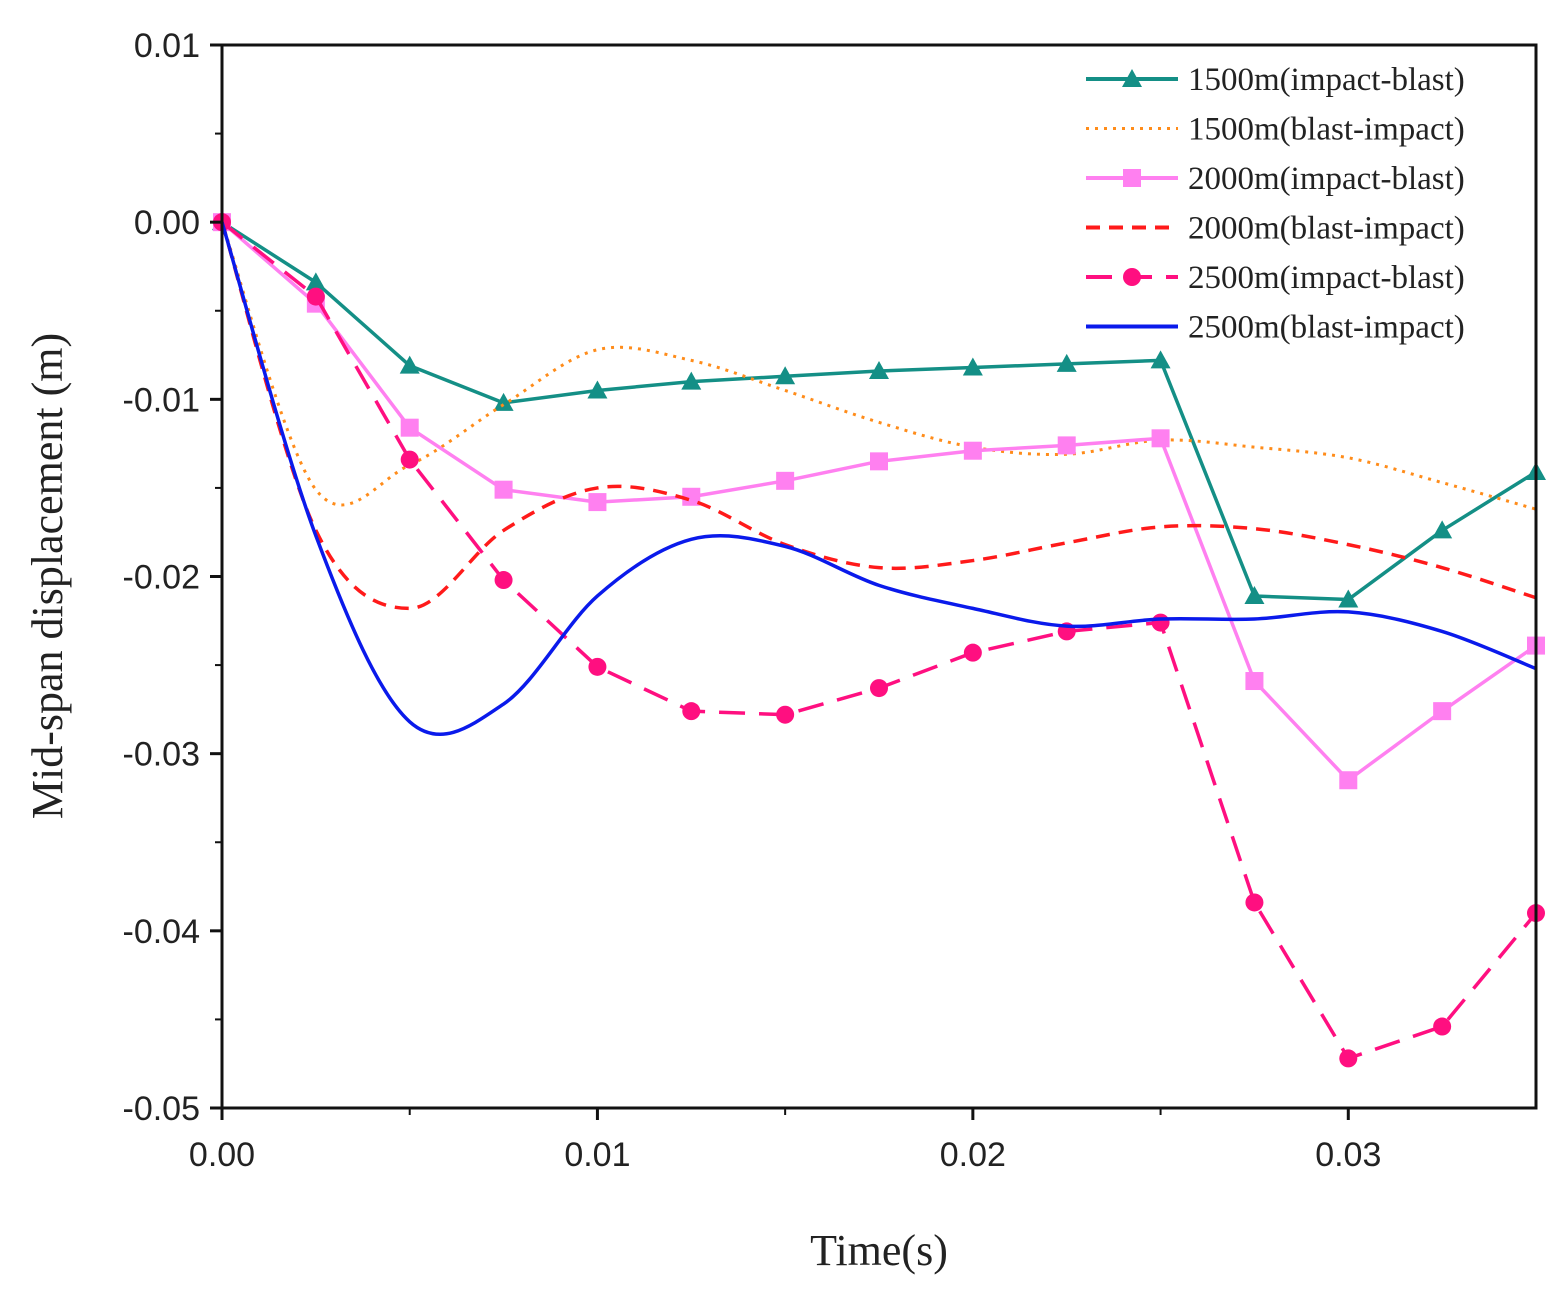 This screenshot has width=1566, height=1296. Describe the element at coordinates (973, 1155) in the screenshot. I see `x-tick-label: 0.02` at that location.